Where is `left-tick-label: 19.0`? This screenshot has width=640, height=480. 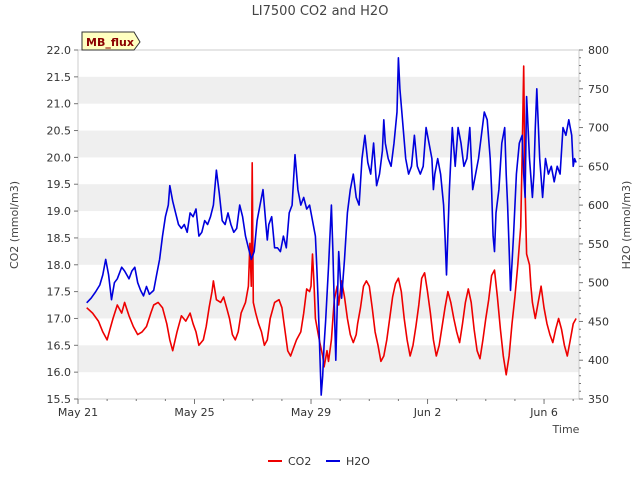
left-tick-label: 19.0 is located at coordinates (59, 211).